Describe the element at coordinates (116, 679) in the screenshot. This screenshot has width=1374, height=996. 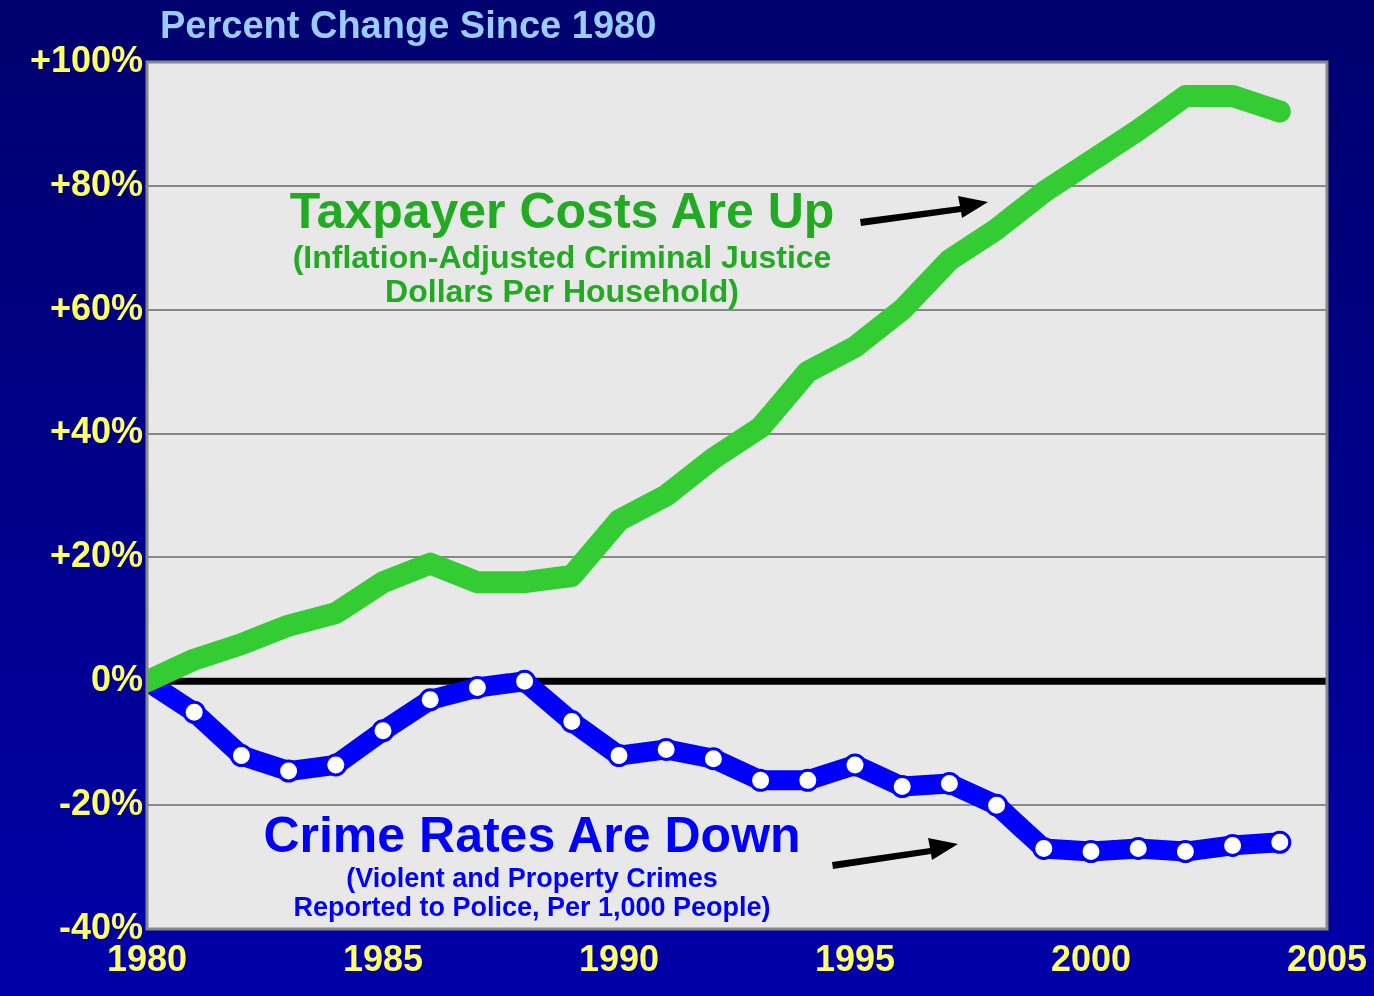
I see `y-tick-label: 0%` at that location.